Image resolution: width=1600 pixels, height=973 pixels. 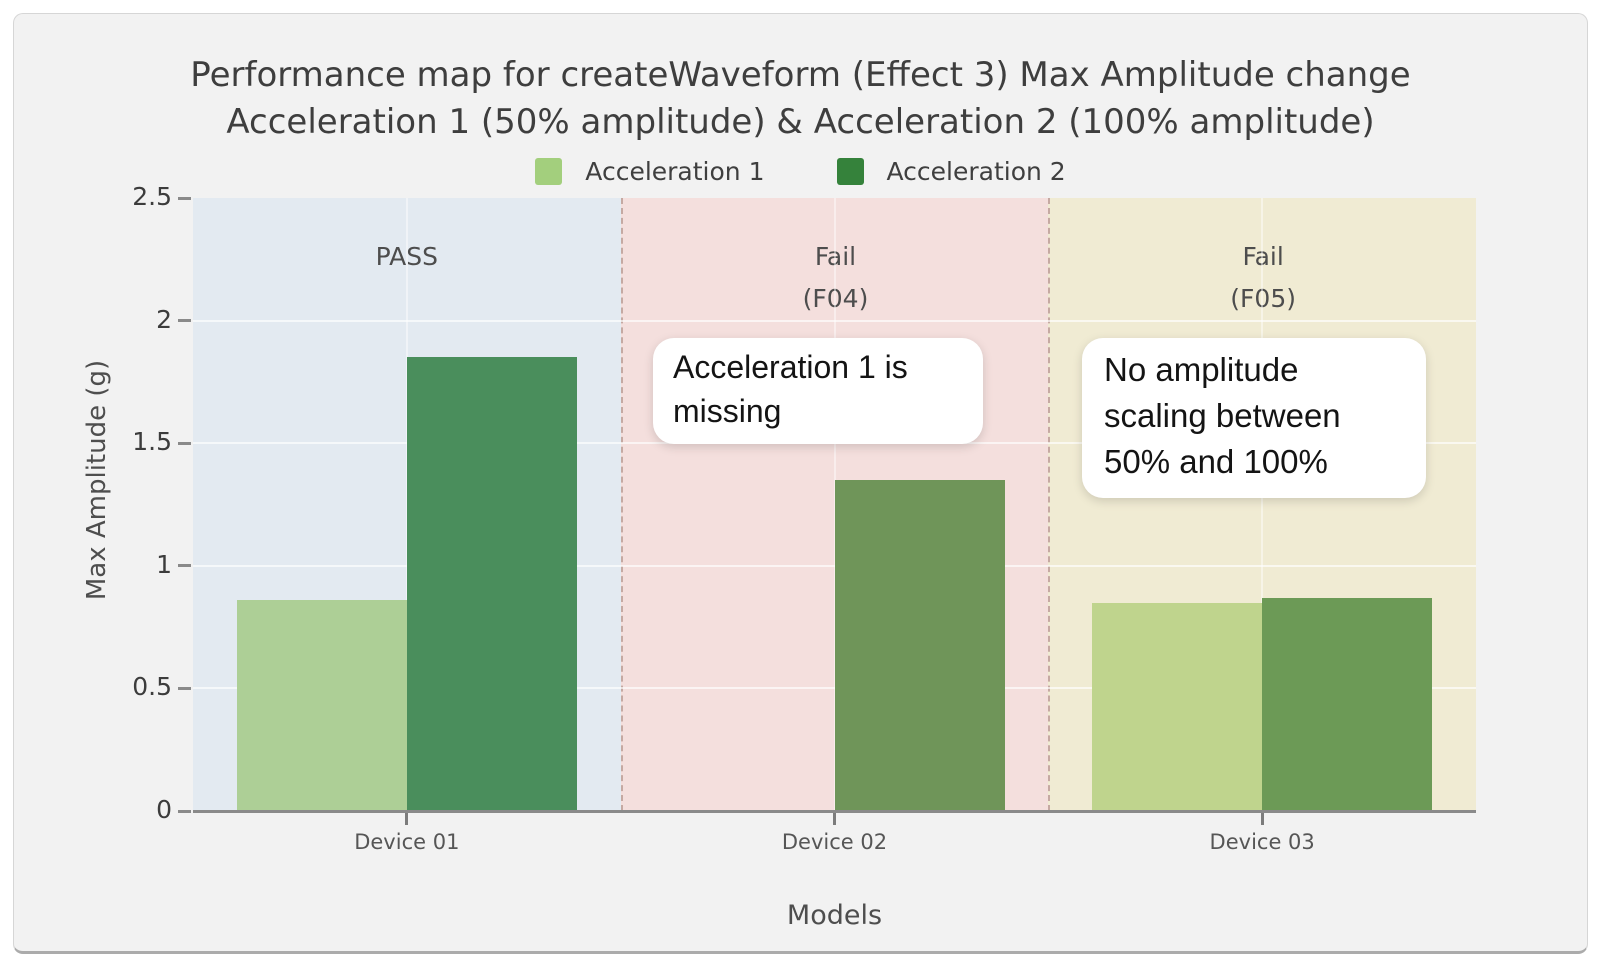 What do you see at coordinates (835, 277) in the screenshot?
I see `region-label-2: Fail (F04)` at bounding box center [835, 277].